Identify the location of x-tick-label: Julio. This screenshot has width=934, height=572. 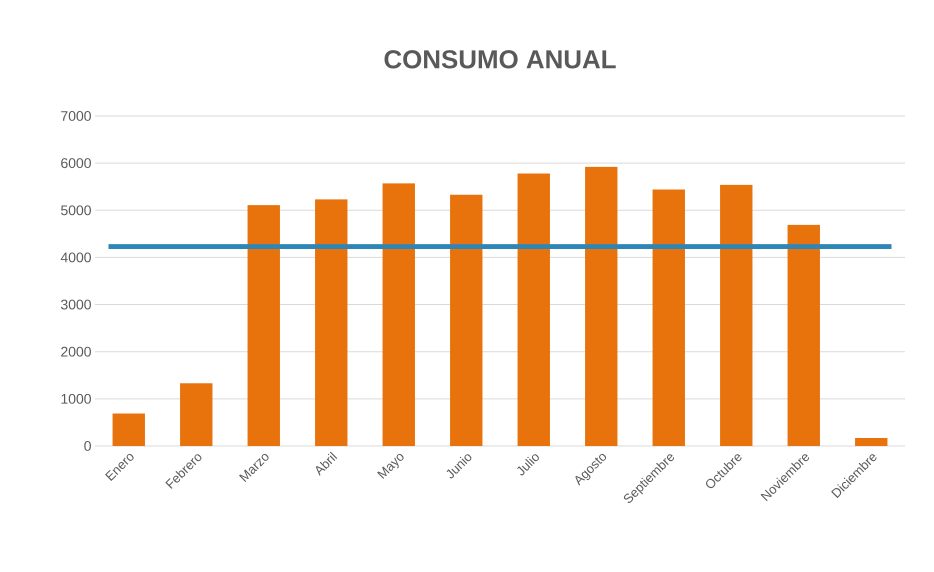
(528, 465).